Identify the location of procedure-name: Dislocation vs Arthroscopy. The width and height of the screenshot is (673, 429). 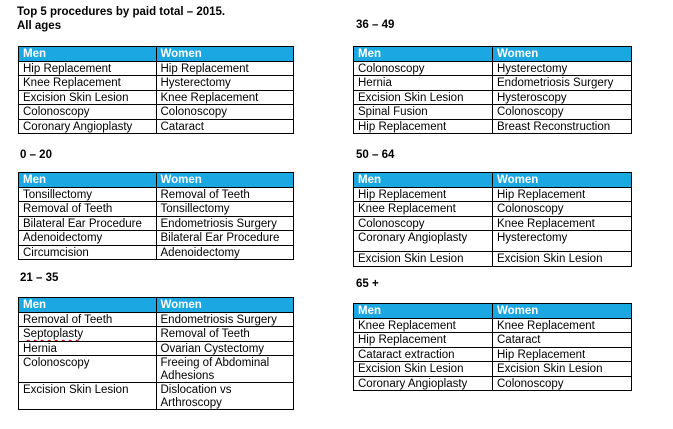
(196, 396).